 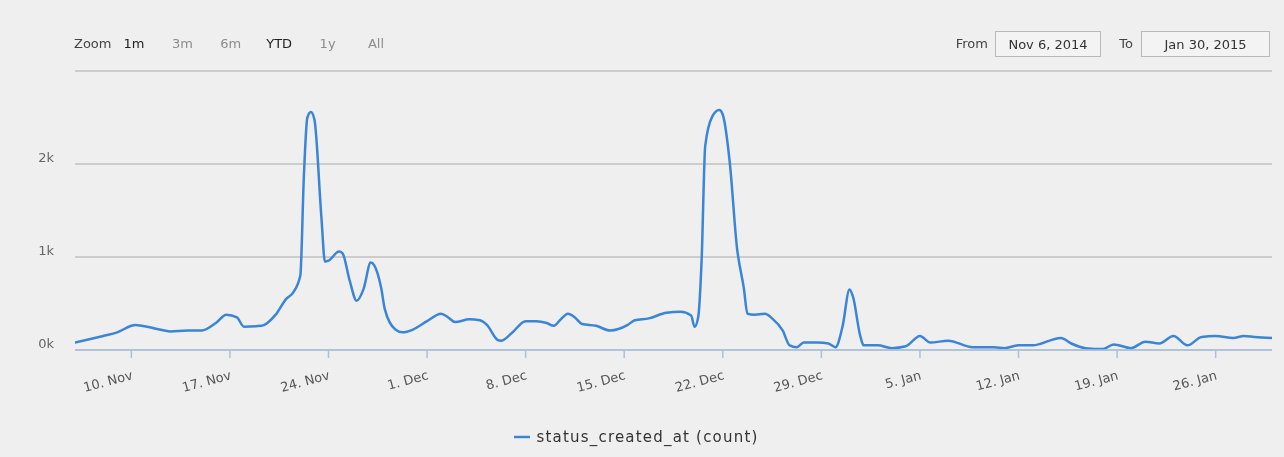 What do you see at coordinates (46, 250) in the screenshot?
I see `y-tick-label: 1k` at bounding box center [46, 250].